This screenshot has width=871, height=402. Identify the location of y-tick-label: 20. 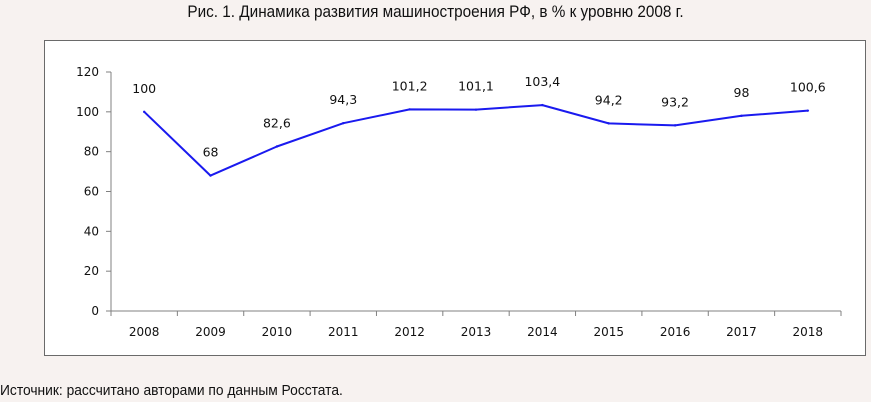
(91, 271).